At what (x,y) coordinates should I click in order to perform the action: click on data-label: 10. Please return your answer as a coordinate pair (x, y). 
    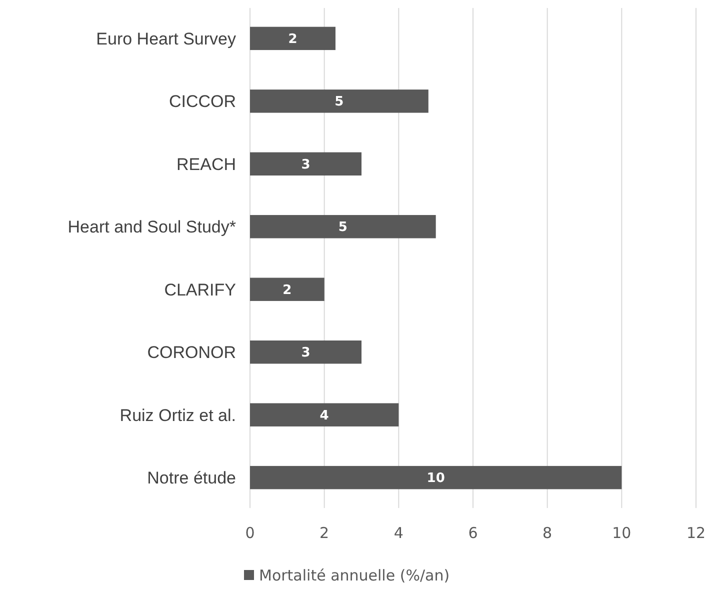
    Looking at the image, I should click on (435, 478).